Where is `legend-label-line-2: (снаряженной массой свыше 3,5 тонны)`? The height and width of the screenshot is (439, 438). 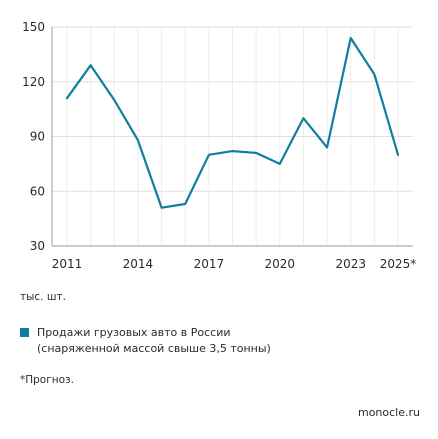
legend-label-line-2: (снаряженной массой свыше 3,5 тонны) is located at coordinates (154, 348).